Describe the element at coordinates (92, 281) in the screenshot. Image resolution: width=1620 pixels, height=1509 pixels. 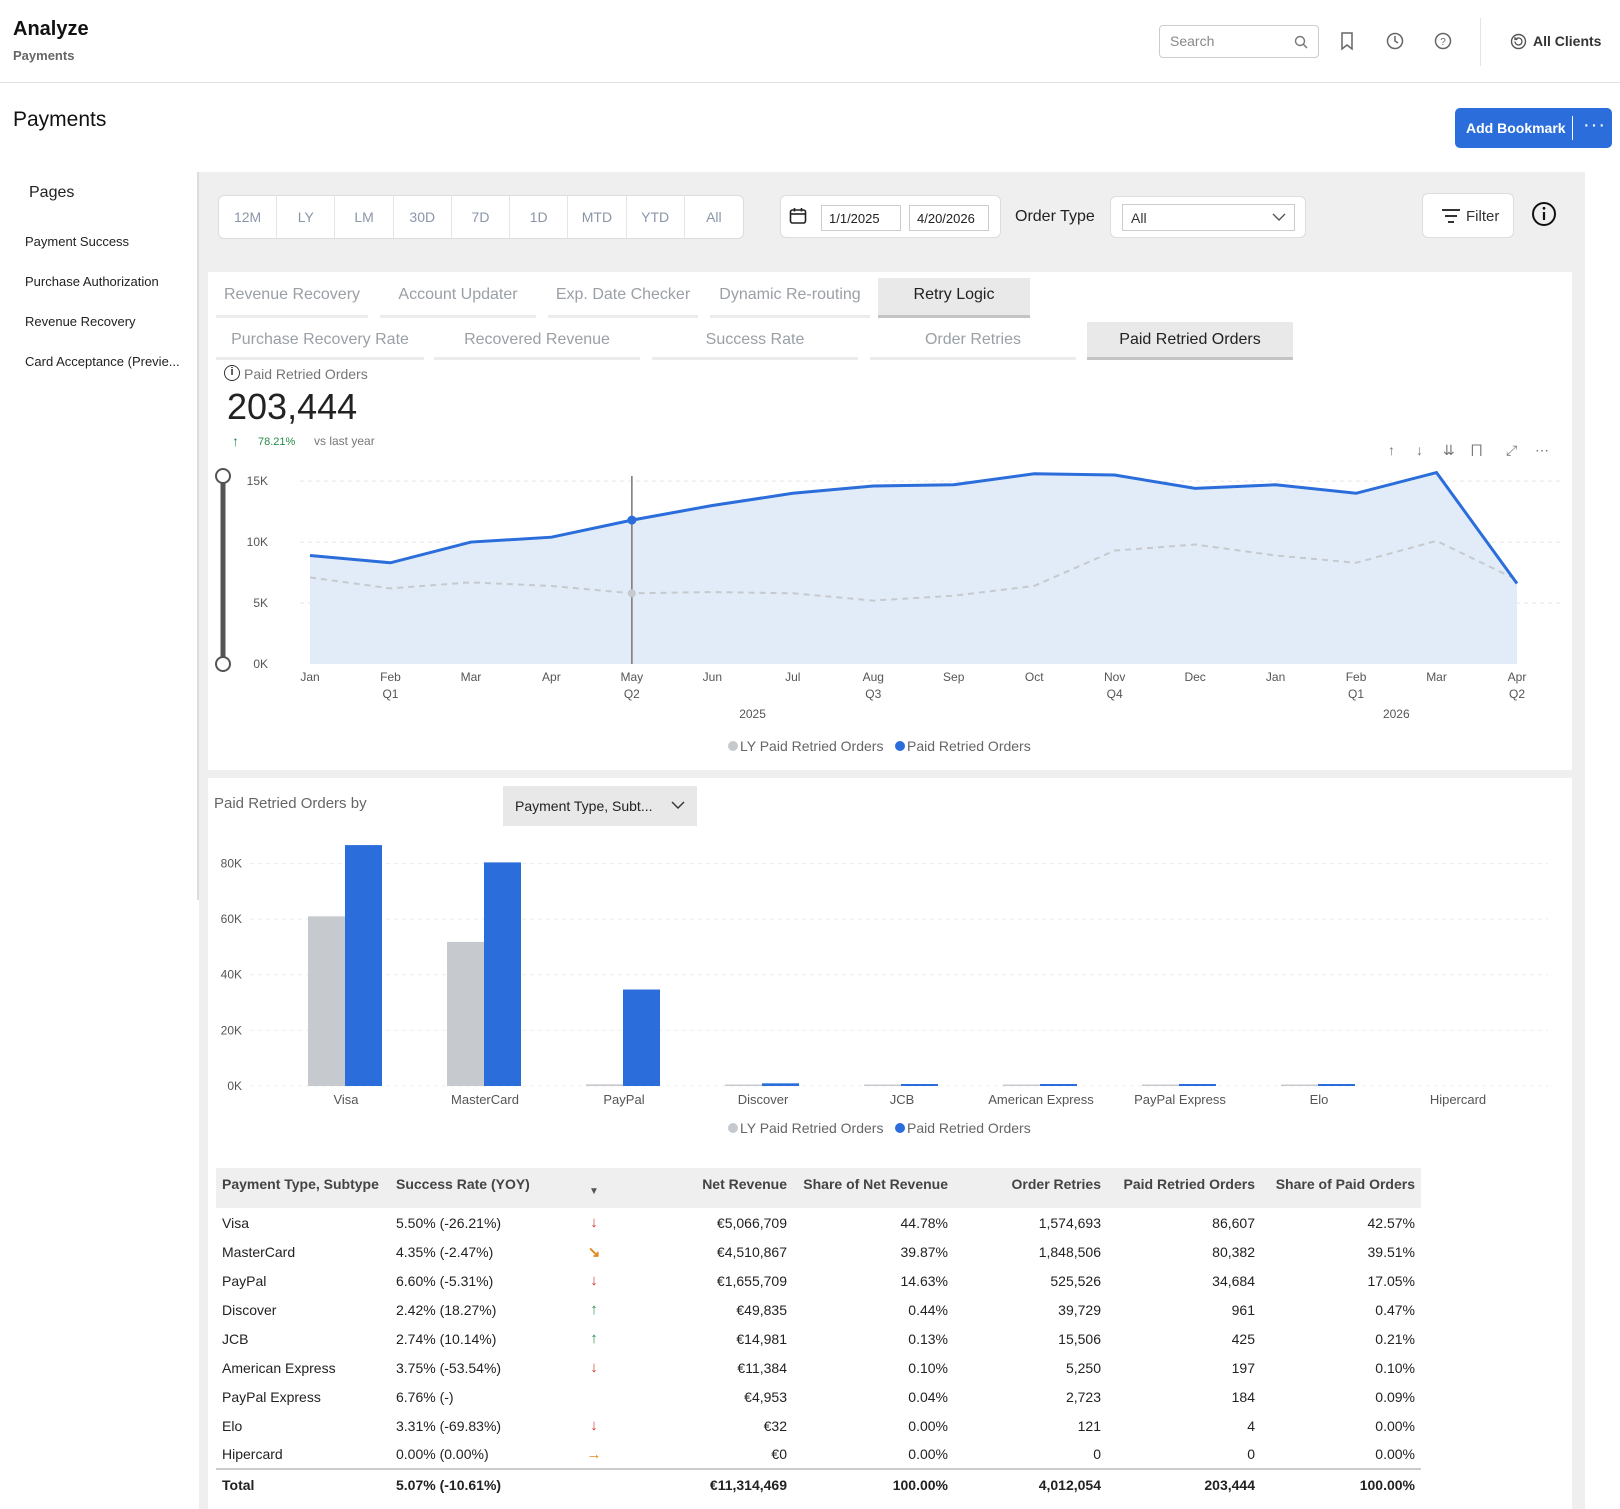
I see `sidebar-item-purchase-authorization: Purchase Authorization` at that location.